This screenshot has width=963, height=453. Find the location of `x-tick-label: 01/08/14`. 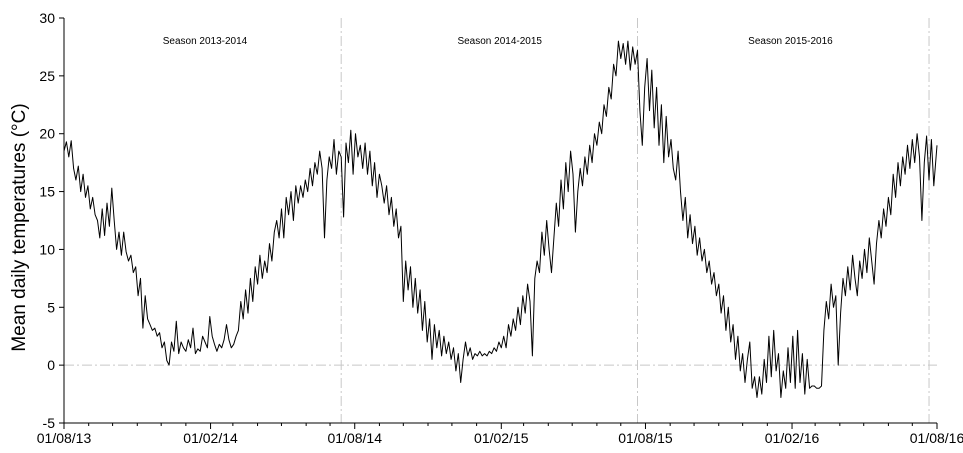

x-tick-label: 01/08/14 is located at coordinates (354, 438).